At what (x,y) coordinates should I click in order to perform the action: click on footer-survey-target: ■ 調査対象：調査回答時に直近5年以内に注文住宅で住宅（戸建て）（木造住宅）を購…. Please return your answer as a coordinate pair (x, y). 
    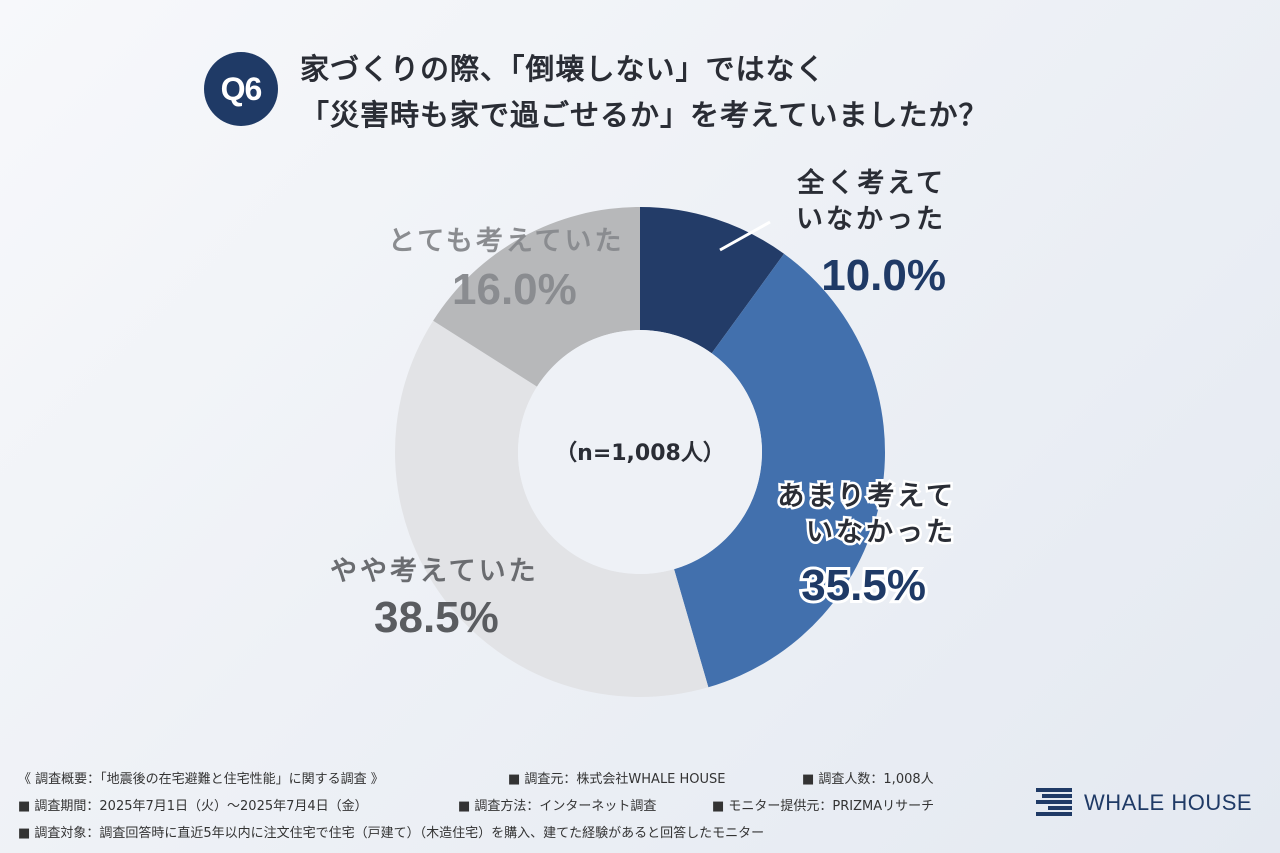
    Looking at the image, I should click on (391, 833).